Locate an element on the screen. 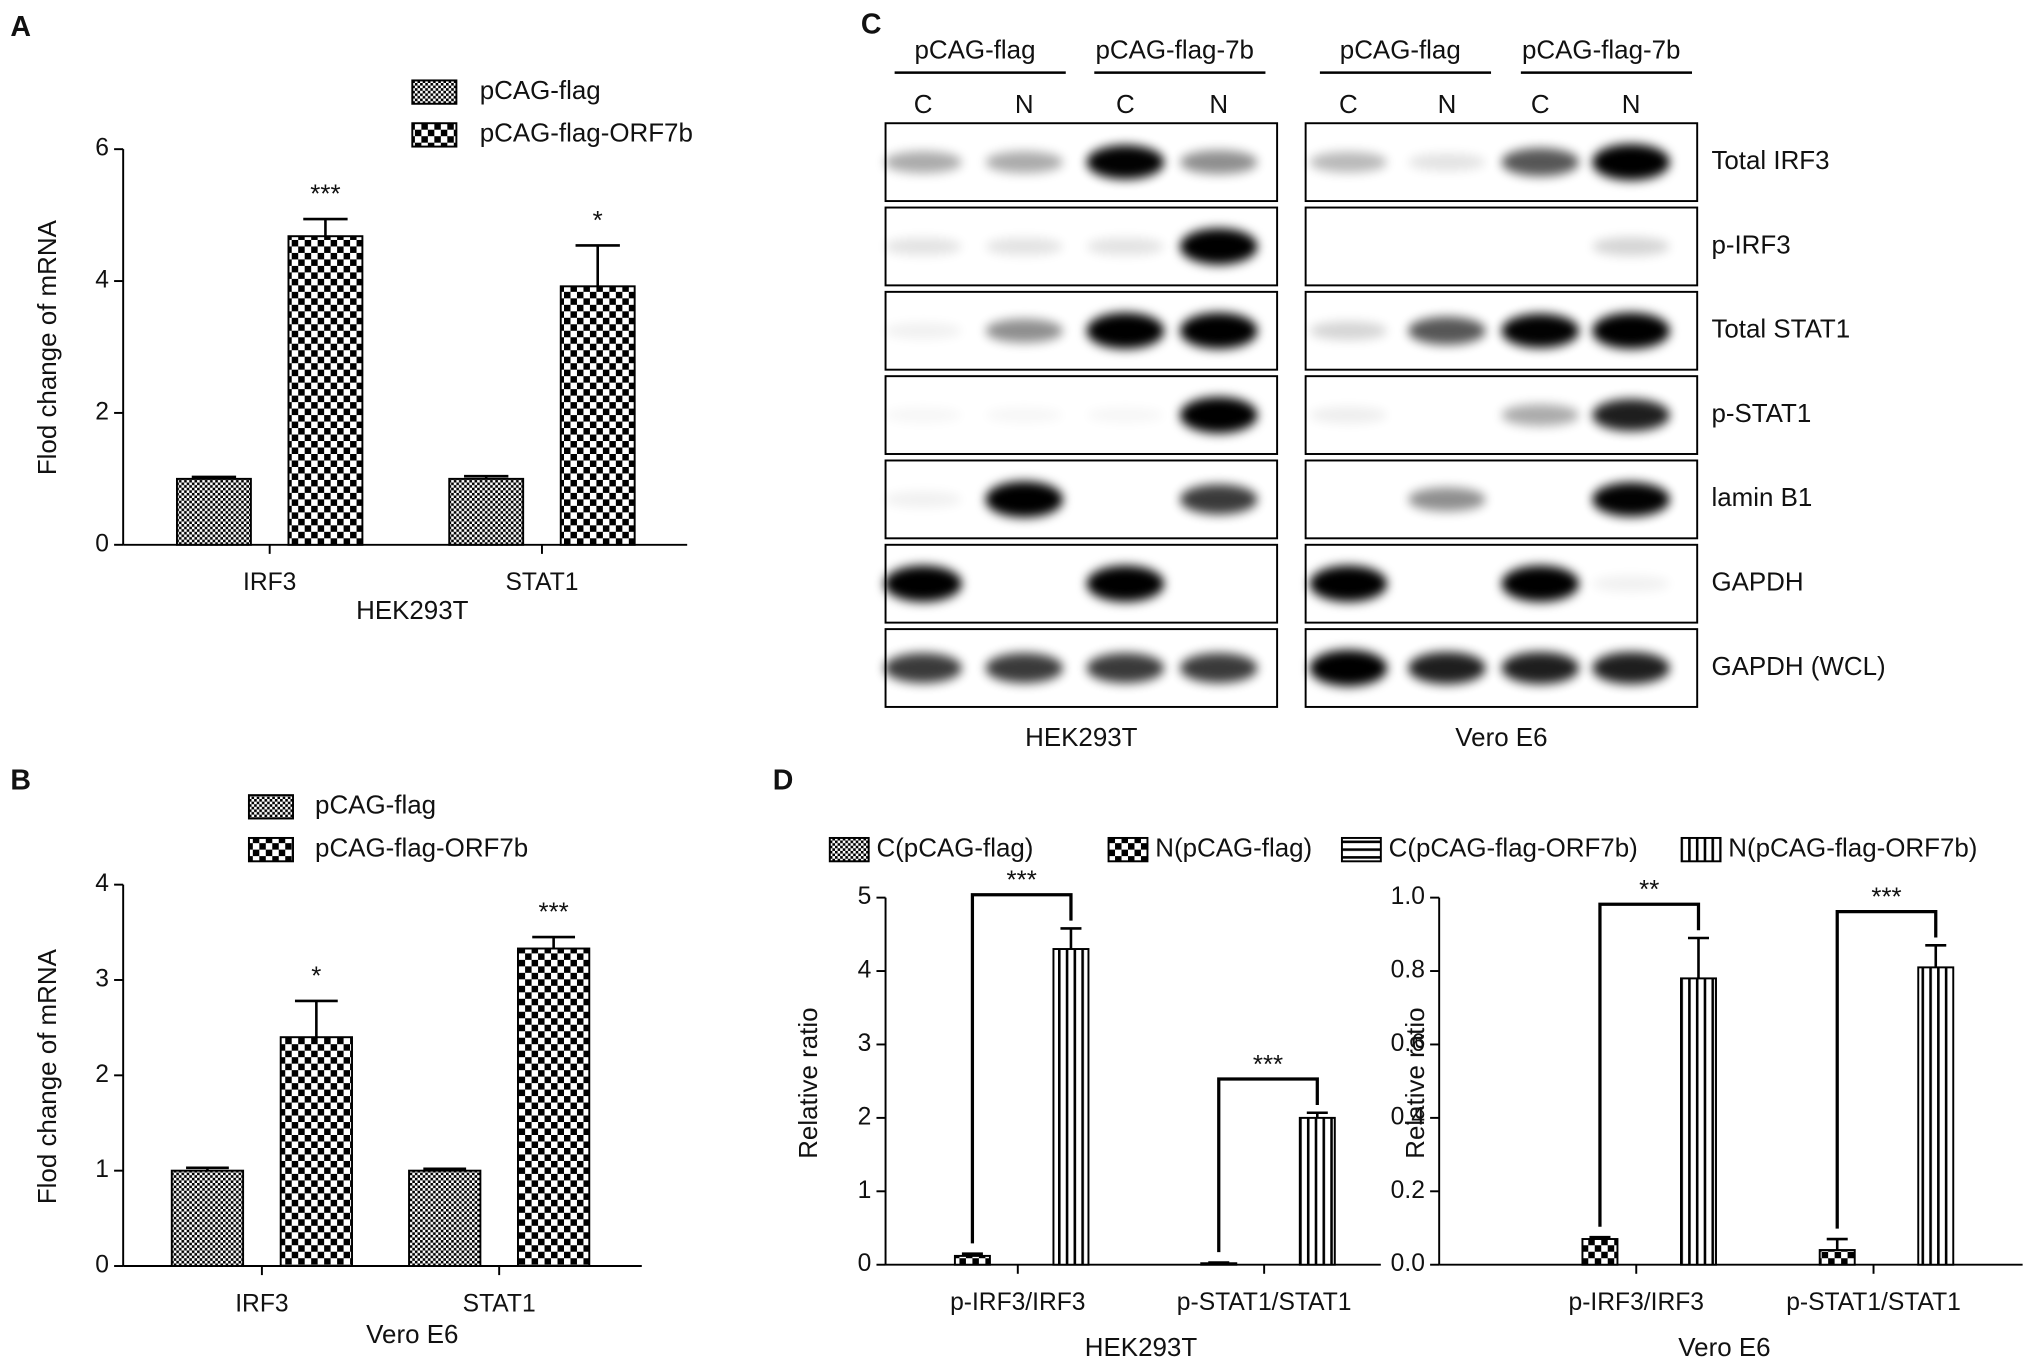 The image size is (2033, 1362). y-axis-title: Relative ratio is located at coordinates (809, 1082).